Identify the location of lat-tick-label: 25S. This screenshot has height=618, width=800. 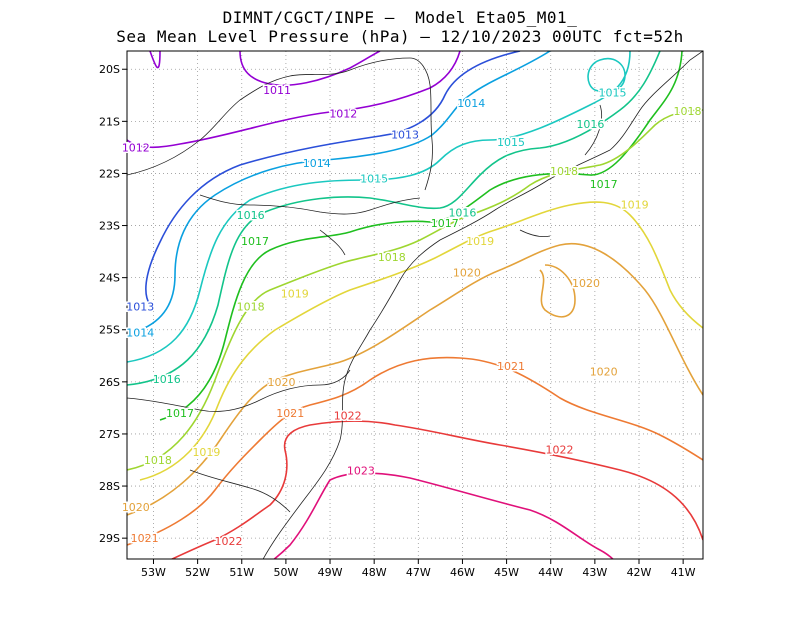
(109, 330).